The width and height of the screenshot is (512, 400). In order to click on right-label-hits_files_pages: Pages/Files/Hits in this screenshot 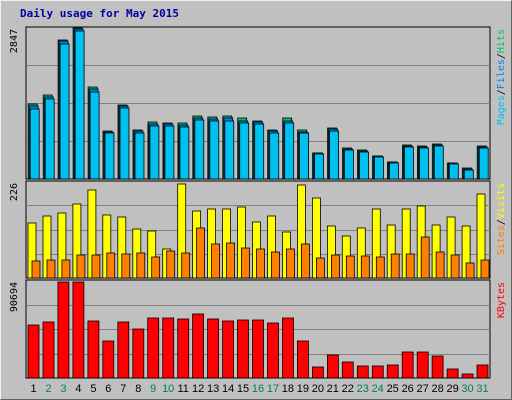, I will do `click(501, 77)`.